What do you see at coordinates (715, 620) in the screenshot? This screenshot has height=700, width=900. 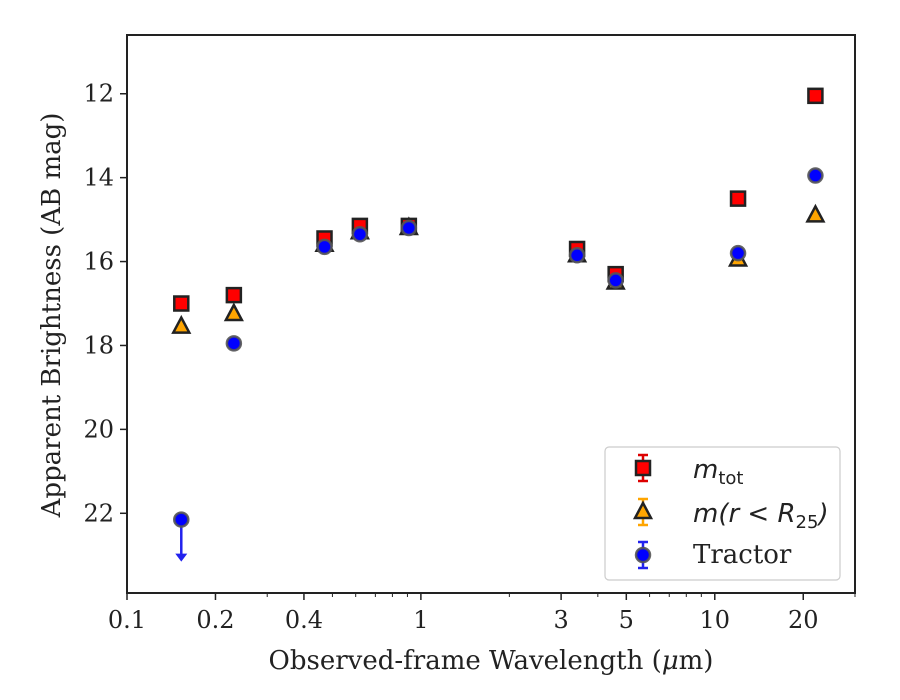 I see `x-tick-label: 10` at bounding box center [715, 620].